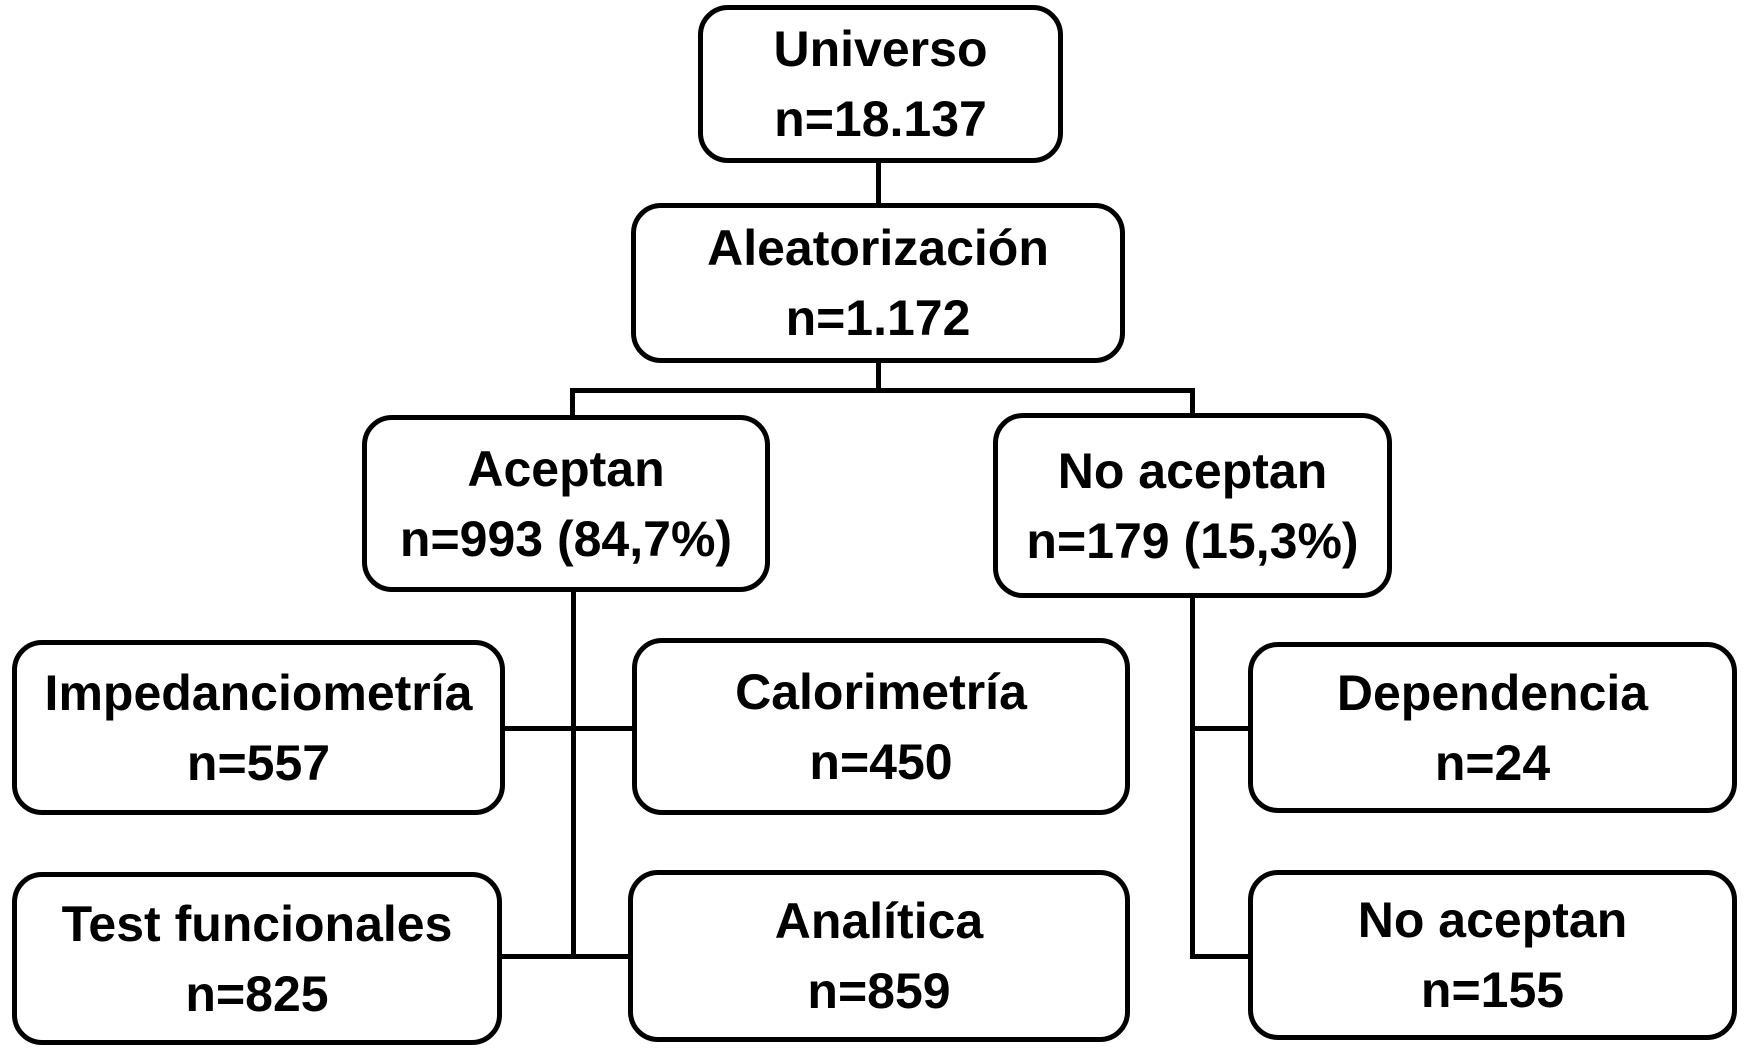  What do you see at coordinates (878, 318) in the screenshot?
I see `node-value: n=1.172` at bounding box center [878, 318].